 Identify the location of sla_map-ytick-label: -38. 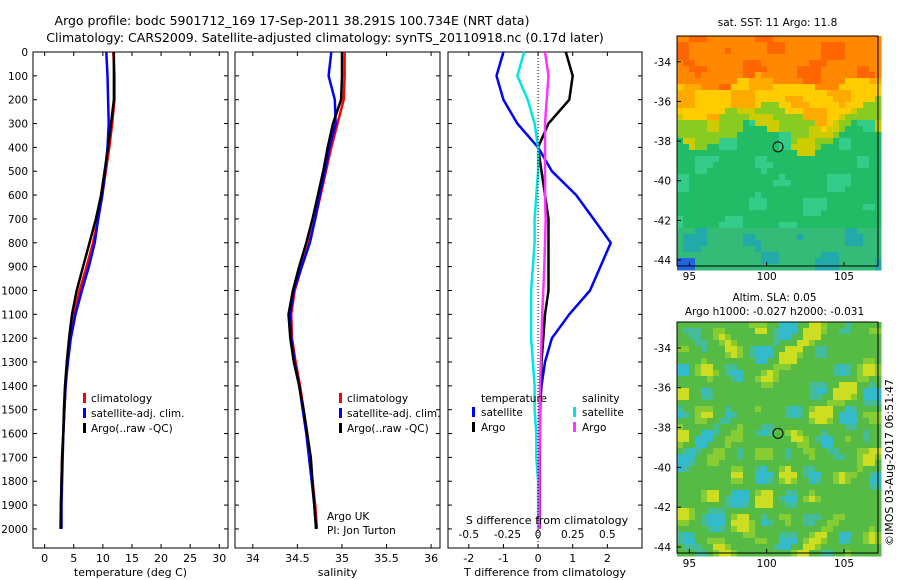
(662, 429).